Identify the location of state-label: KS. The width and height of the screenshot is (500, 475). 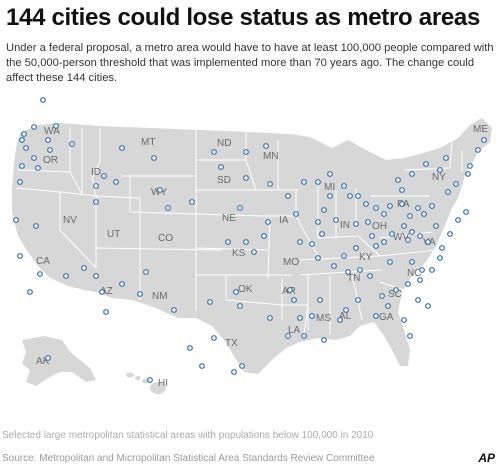
(239, 253).